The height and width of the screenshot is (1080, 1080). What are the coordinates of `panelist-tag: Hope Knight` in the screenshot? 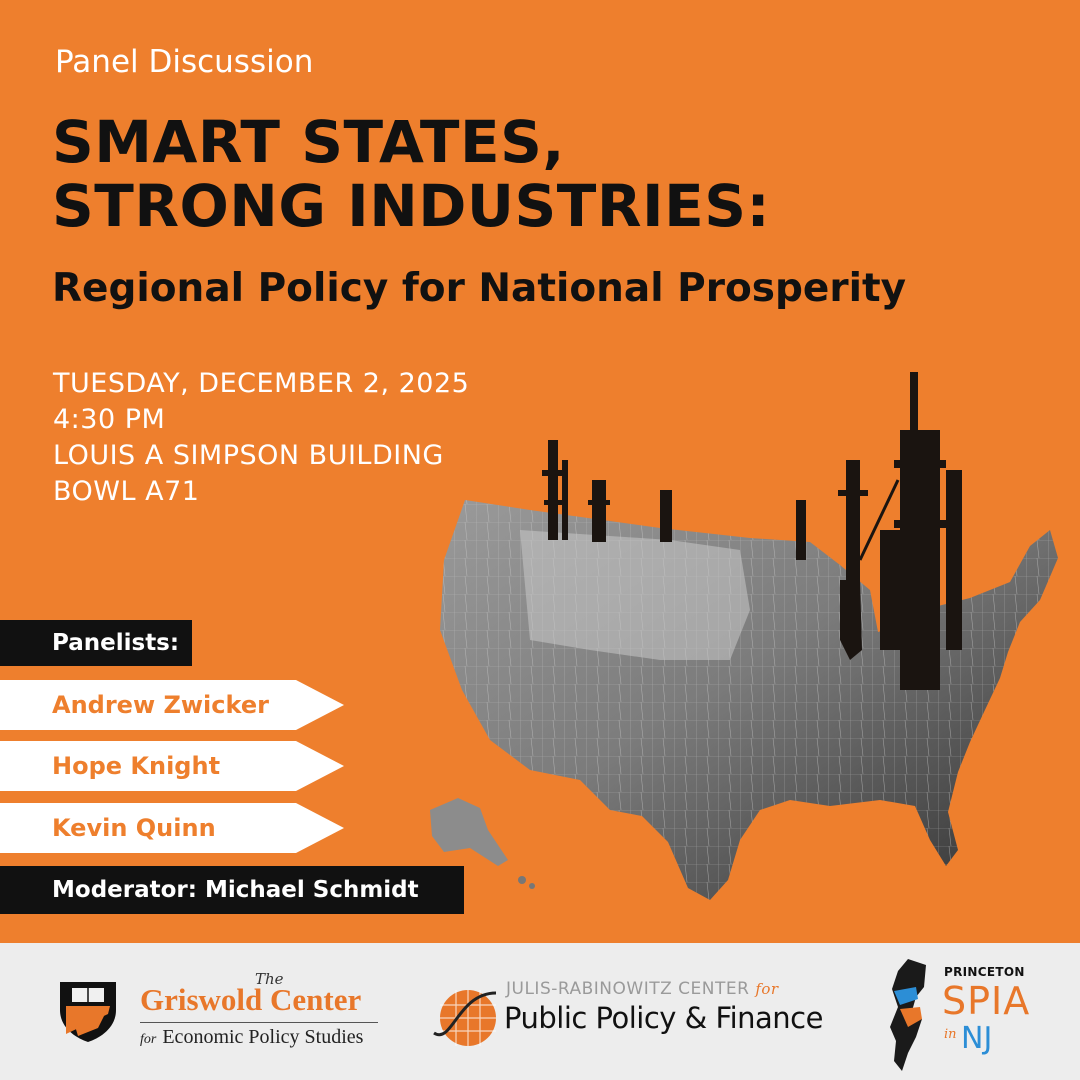 It's located at (172, 766).